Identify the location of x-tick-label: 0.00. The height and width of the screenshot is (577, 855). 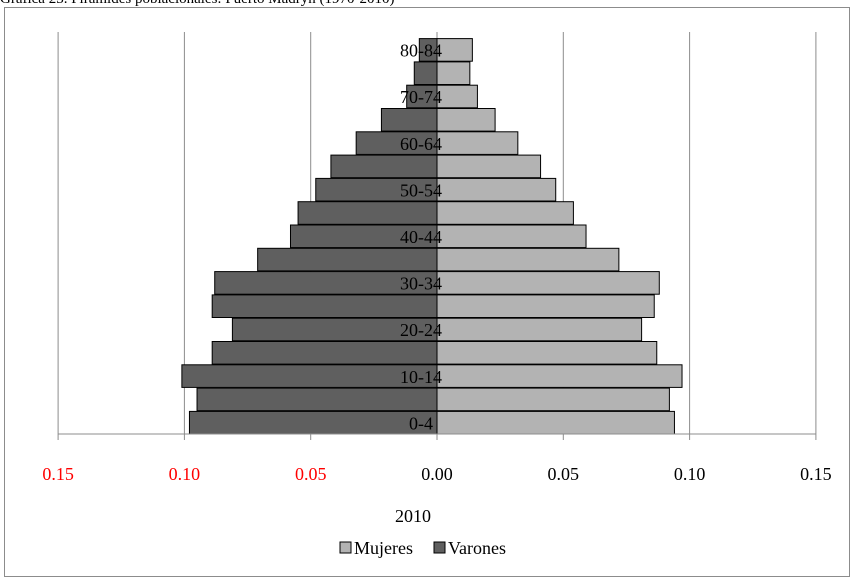
(437, 474).